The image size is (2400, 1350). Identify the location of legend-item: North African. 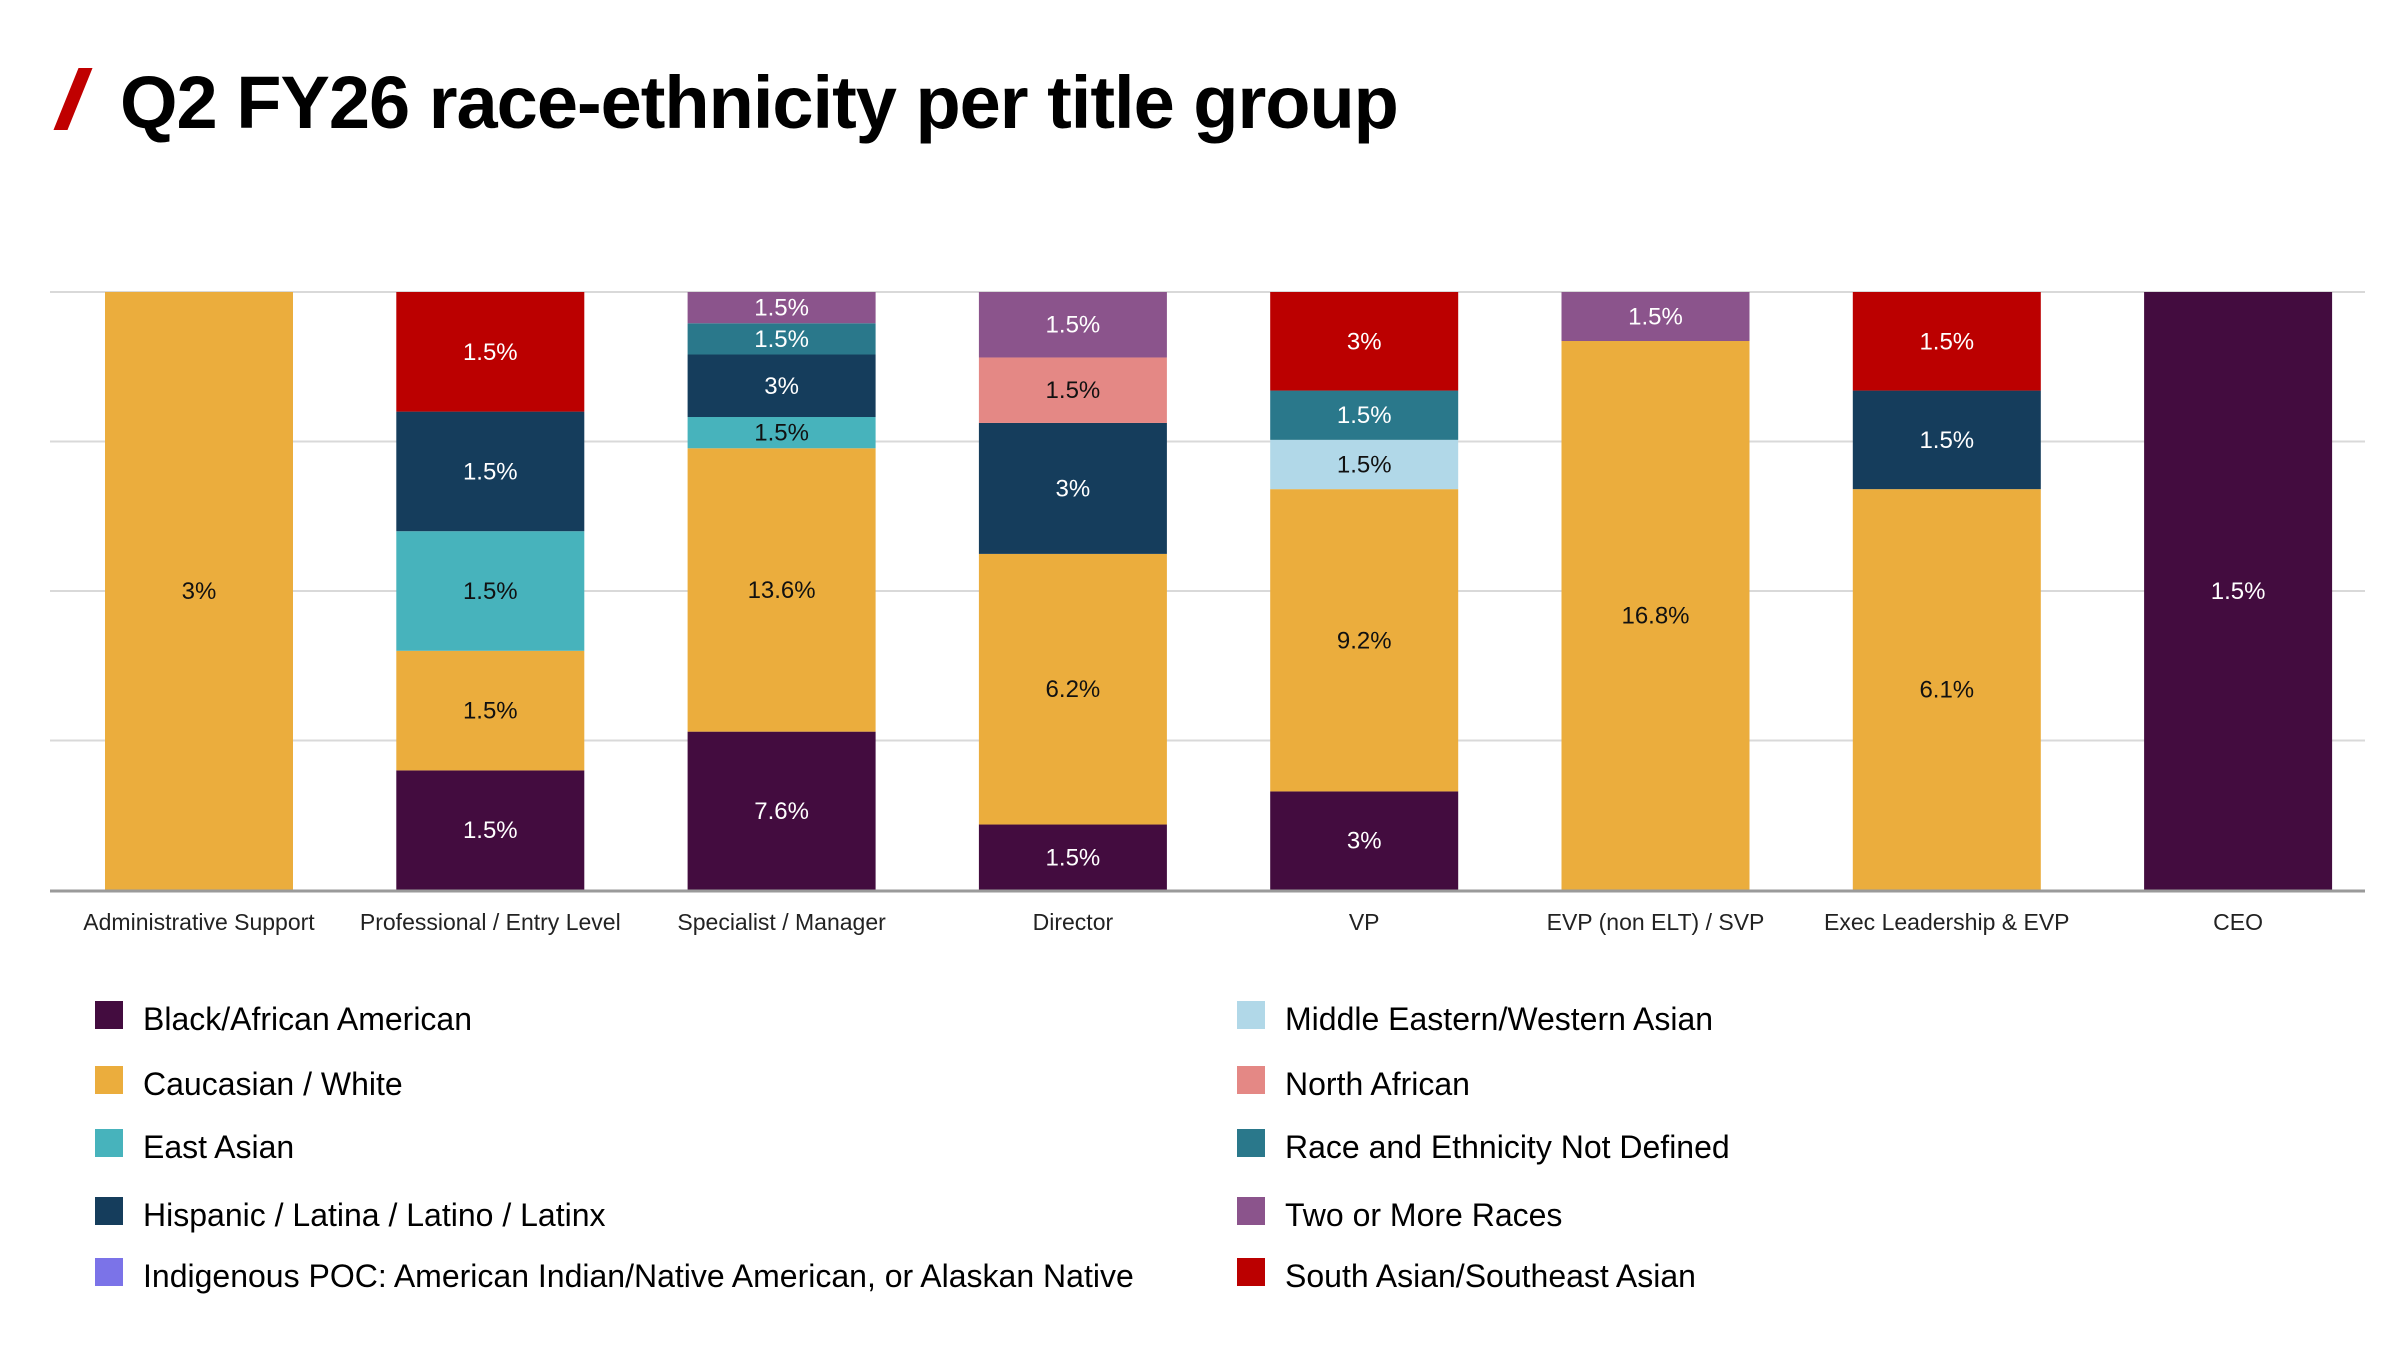
(1353, 1084).